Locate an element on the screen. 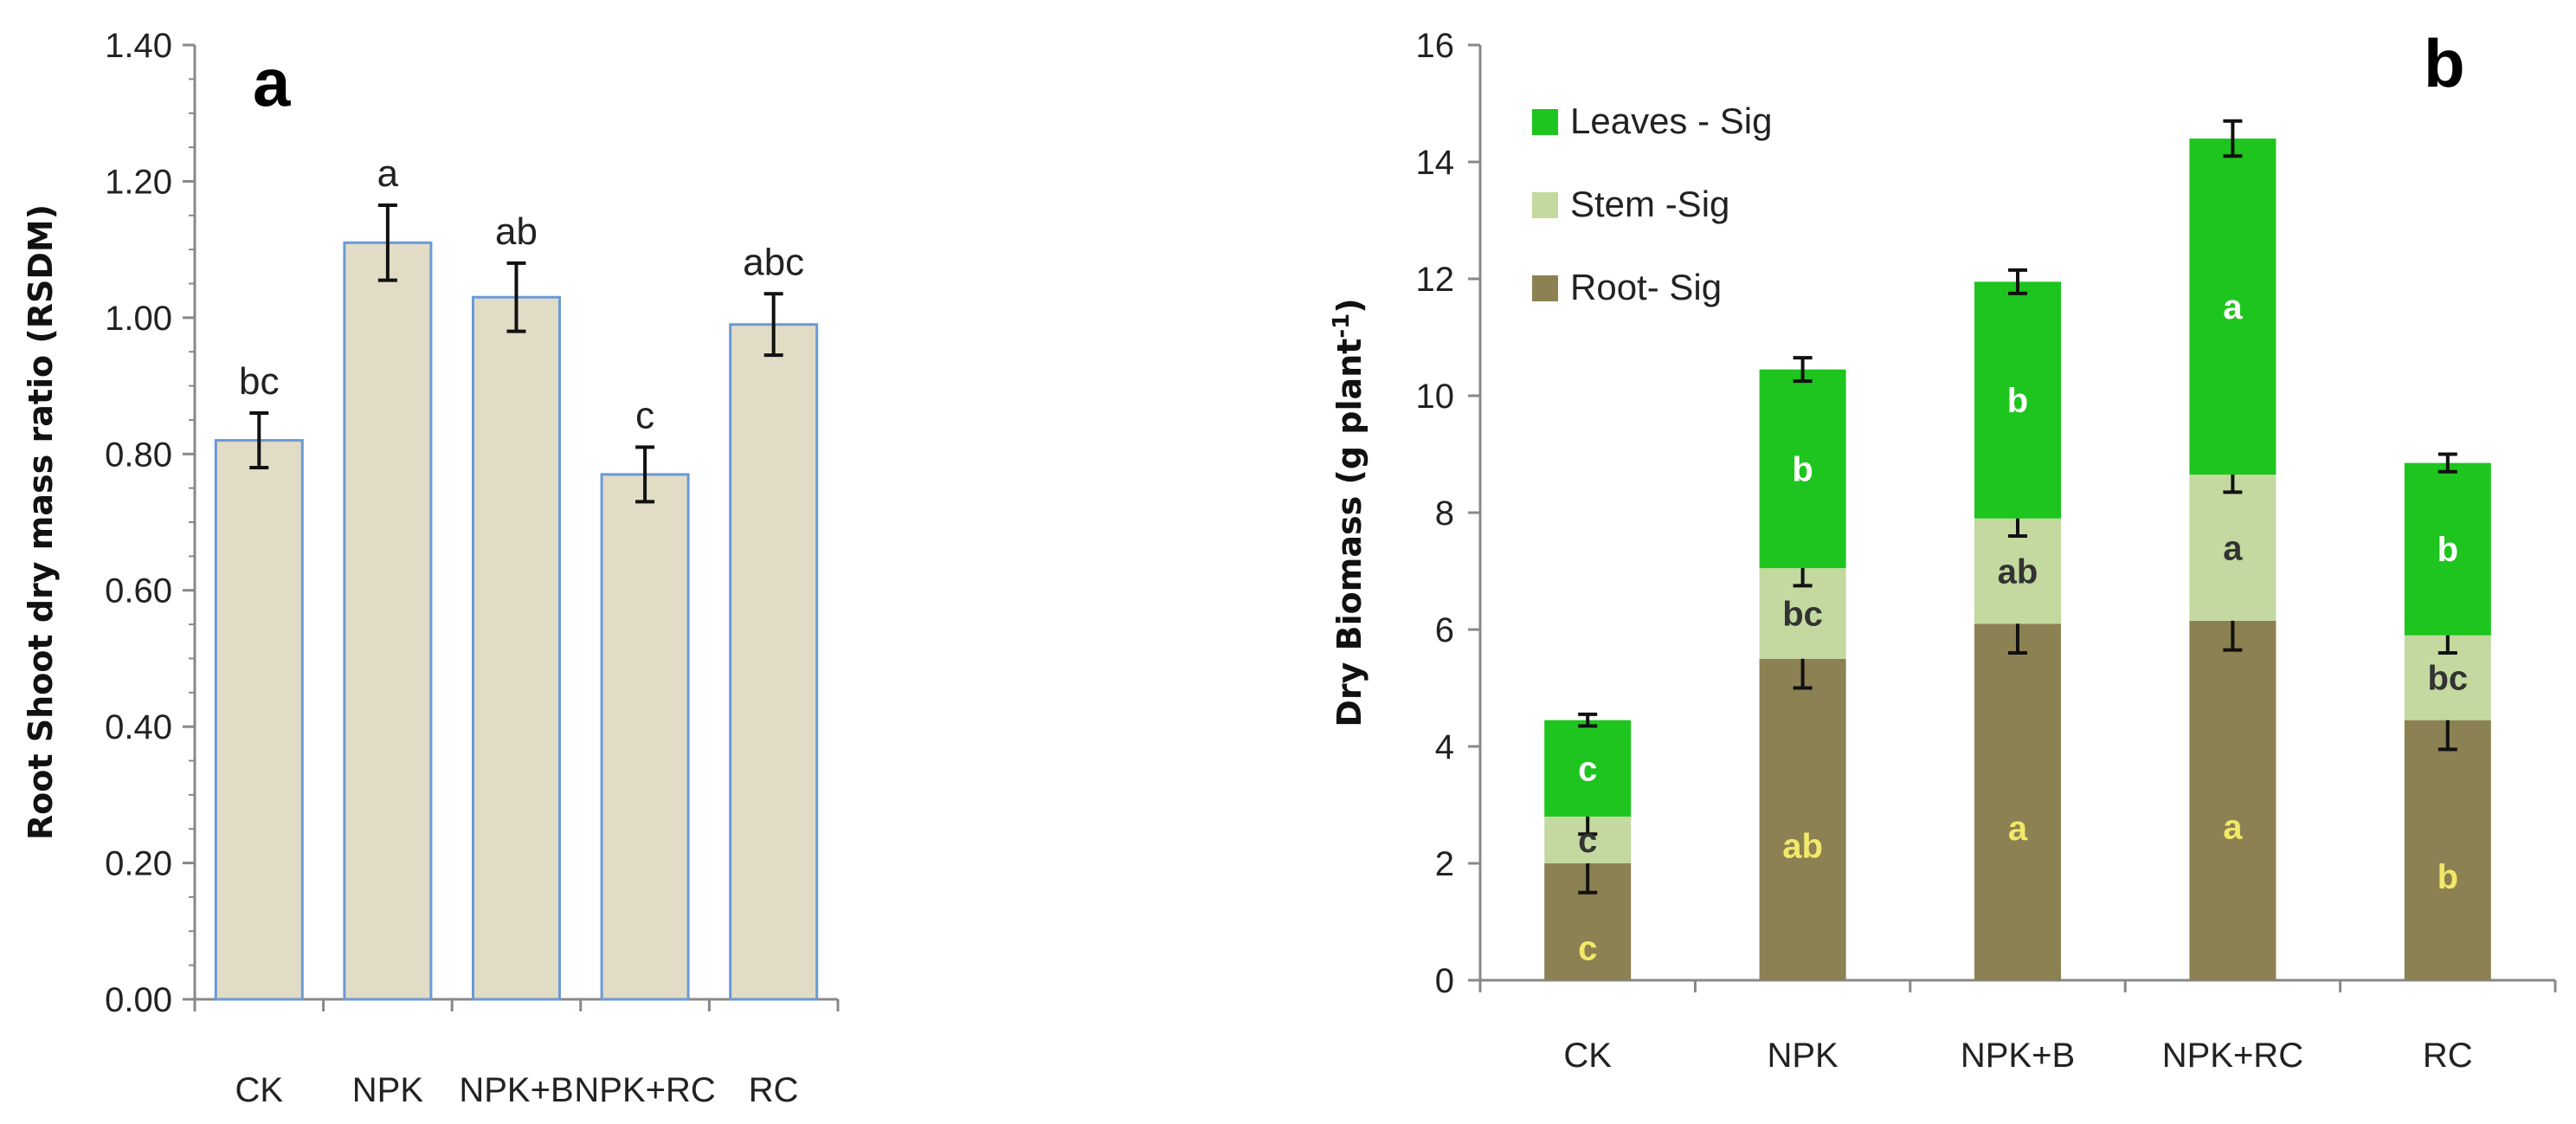  y-tick-label: 0.20 is located at coordinates (138, 864).